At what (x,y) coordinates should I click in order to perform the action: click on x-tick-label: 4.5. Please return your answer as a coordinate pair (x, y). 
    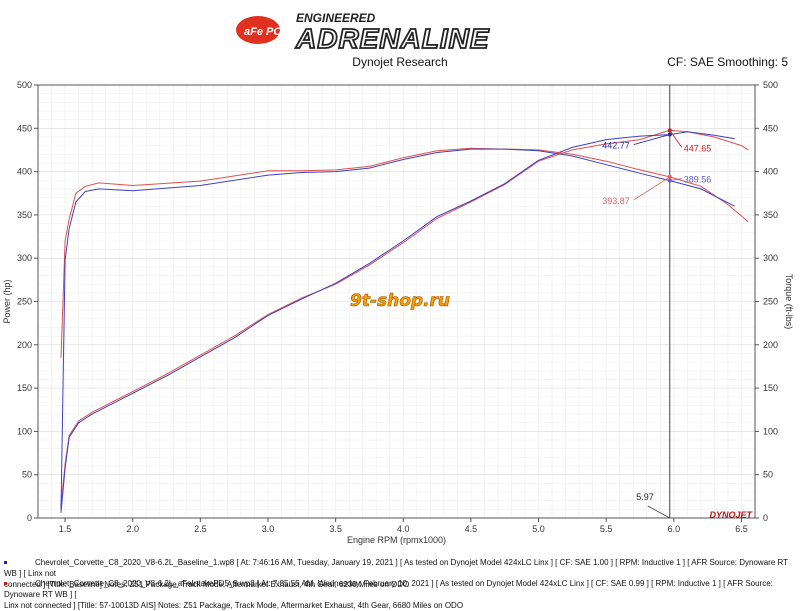
    Looking at the image, I should click on (471, 529).